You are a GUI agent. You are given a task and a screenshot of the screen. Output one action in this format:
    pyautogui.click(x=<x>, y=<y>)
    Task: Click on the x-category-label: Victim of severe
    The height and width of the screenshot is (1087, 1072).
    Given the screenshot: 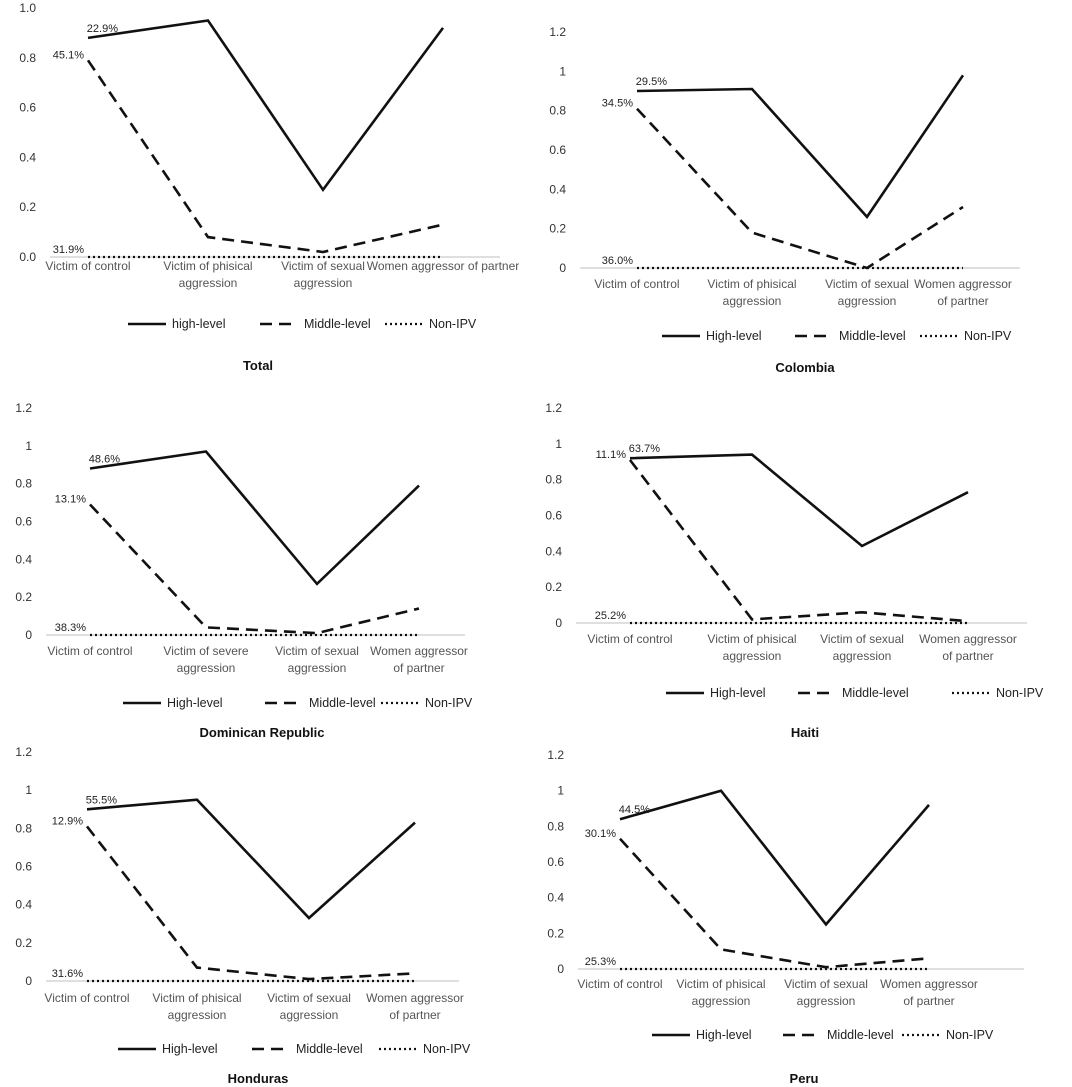 What is the action you would take?
    pyautogui.click(x=205, y=651)
    